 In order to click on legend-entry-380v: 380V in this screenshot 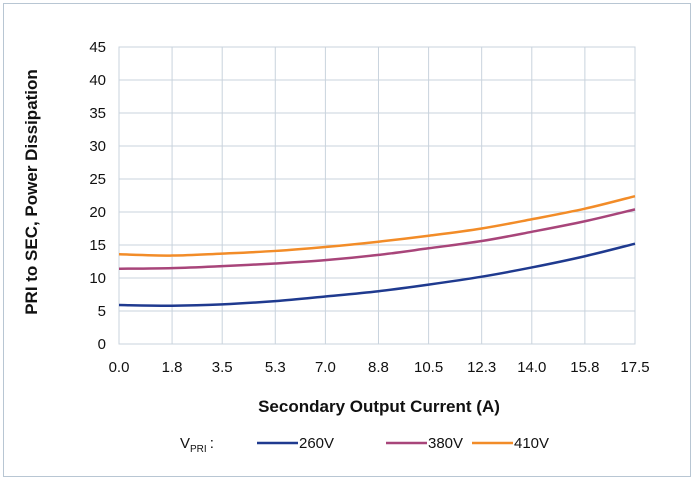, I will do `click(445, 443)`.